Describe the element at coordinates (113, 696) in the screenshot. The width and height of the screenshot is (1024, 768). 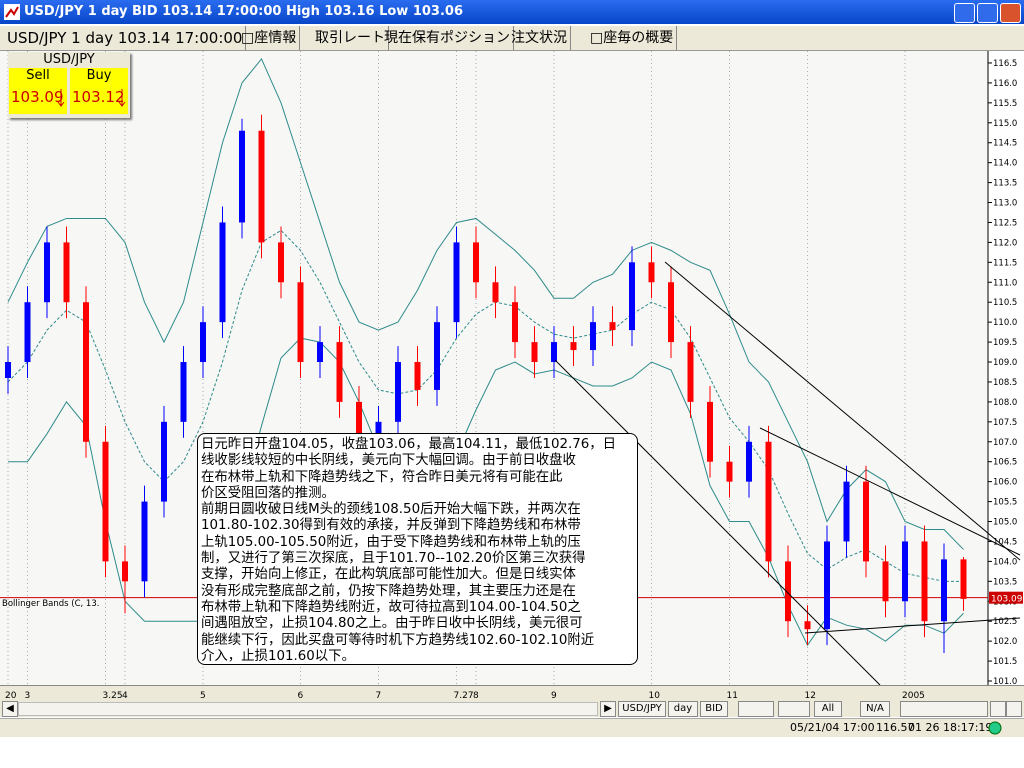
I see `x-tick-label: 3.25` at that location.